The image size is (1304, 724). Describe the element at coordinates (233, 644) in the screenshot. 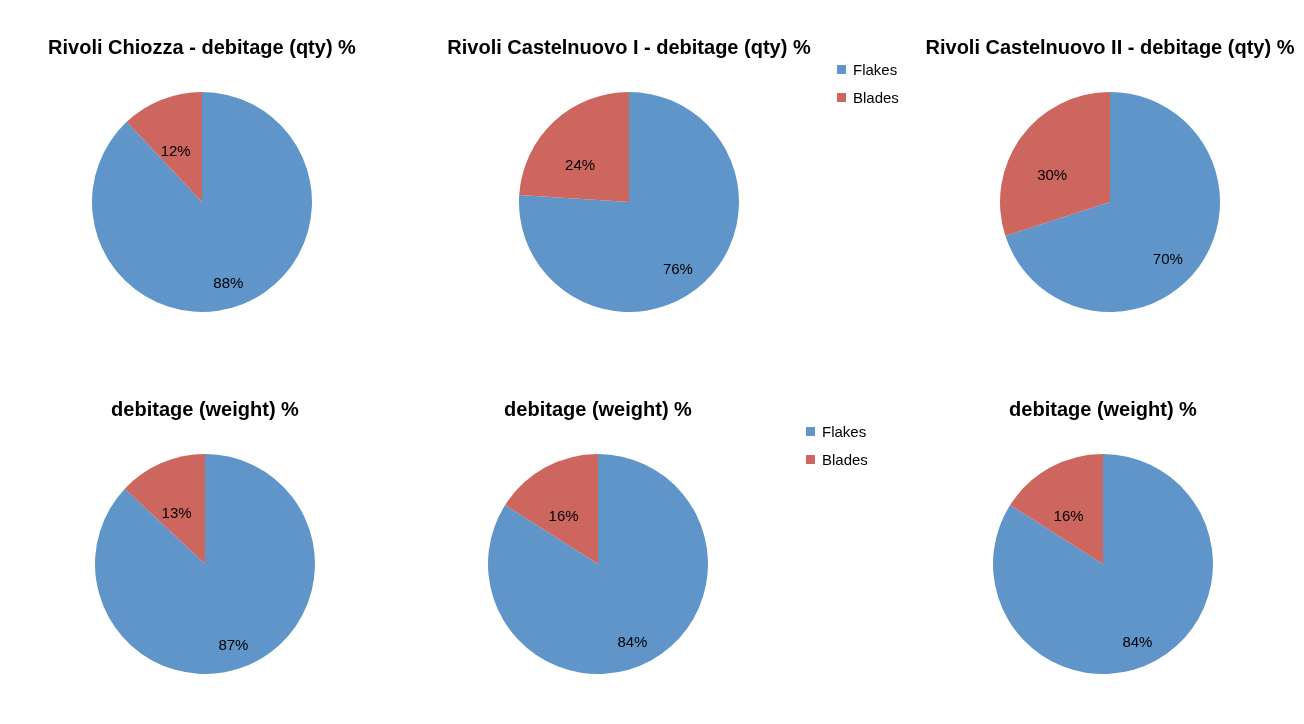

I see `data-label: 87%` at that location.